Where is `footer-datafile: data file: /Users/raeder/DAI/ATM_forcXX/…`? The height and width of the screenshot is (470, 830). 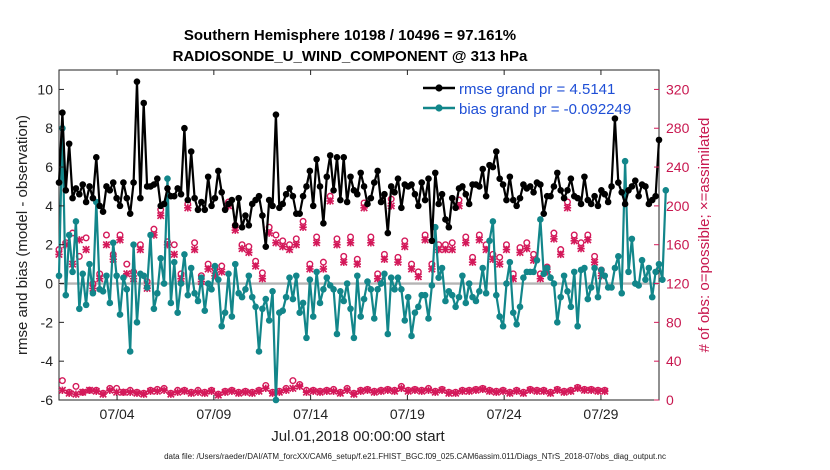 footer-datafile: data file: /Users/raeder/DAI/ATM_forcXX/… is located at coordinates (415, 456).